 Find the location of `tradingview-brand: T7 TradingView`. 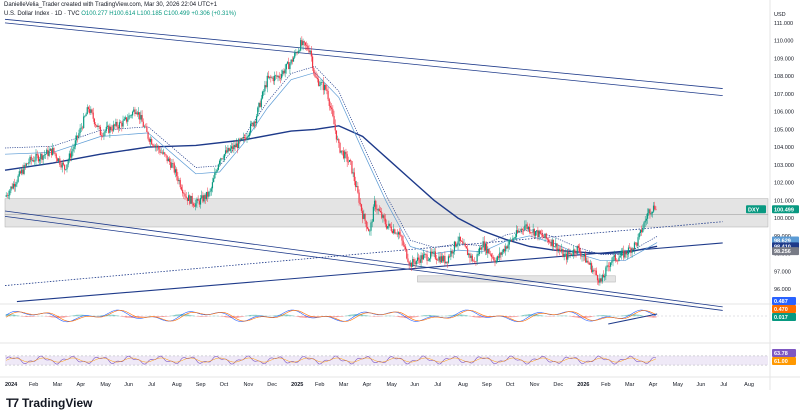

tradingview-brand: T7 TradingView is located at coordinates (49, 403).